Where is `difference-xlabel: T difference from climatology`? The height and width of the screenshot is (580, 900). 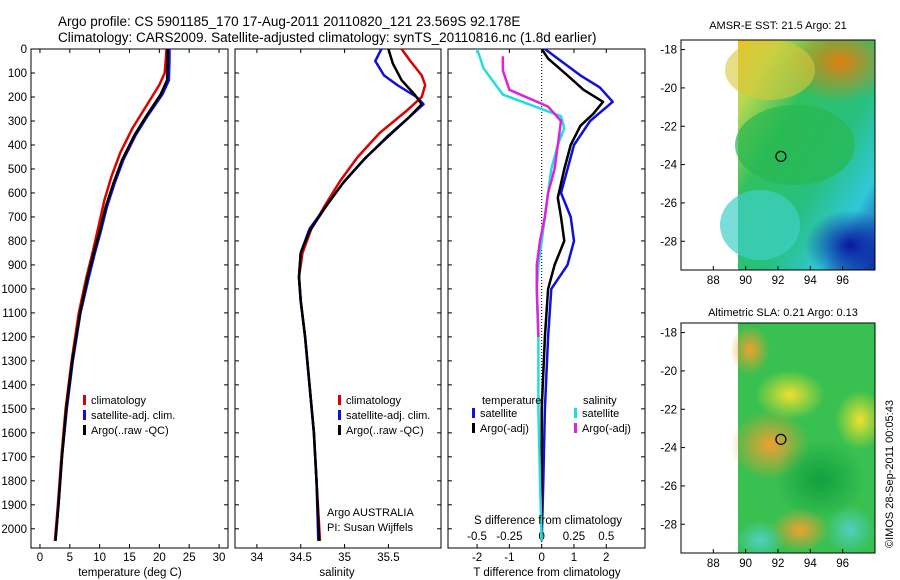 difference-xlabel: T difference from climatology is located at coordinates (546, 573).